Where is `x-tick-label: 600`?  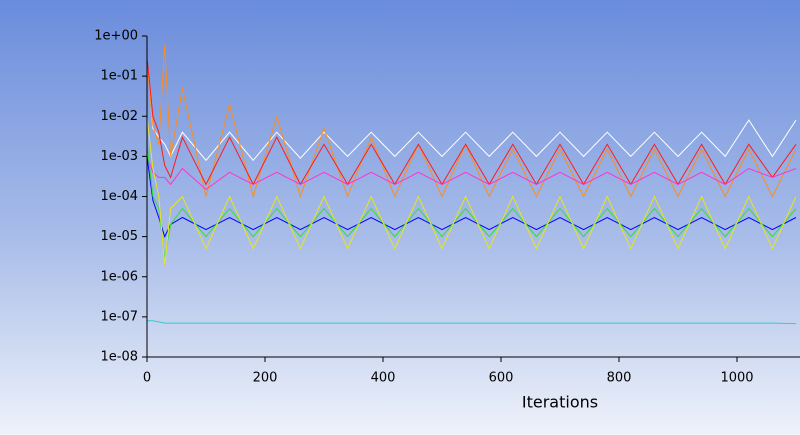
x-tick-label: 600 is located at coordinates (501, 378).